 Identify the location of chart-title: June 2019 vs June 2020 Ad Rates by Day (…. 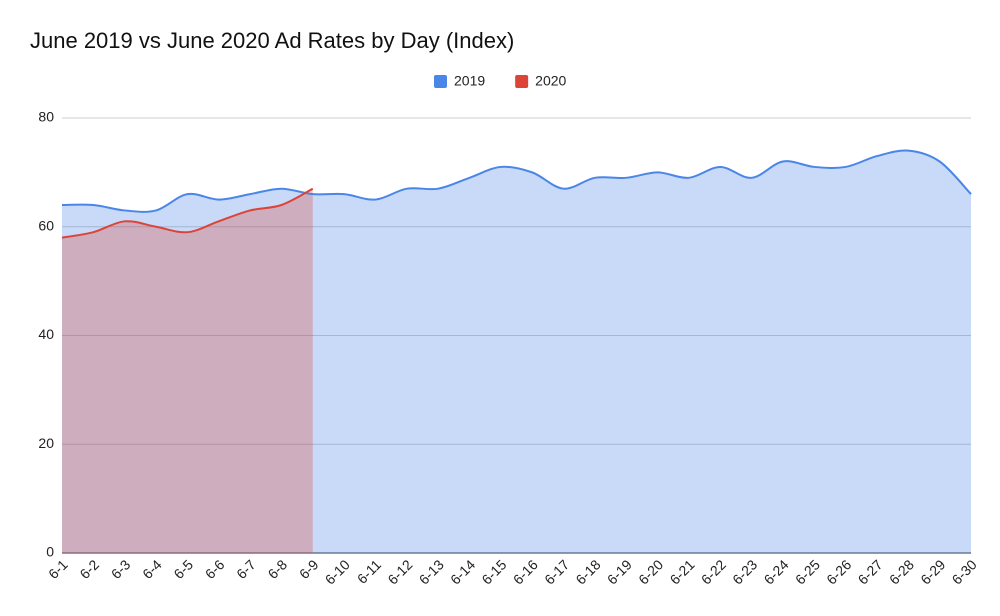
(272, 40).